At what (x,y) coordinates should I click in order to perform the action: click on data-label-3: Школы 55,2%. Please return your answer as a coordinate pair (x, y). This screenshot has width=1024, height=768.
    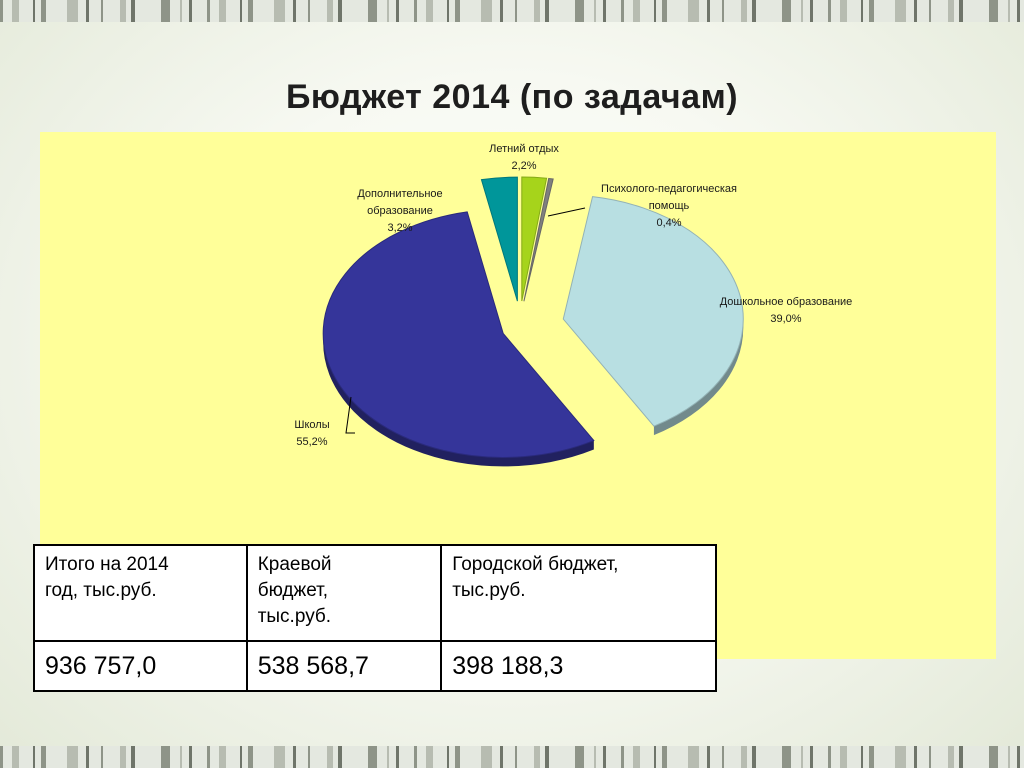
    Looking at the image, I should click on (311, 433).